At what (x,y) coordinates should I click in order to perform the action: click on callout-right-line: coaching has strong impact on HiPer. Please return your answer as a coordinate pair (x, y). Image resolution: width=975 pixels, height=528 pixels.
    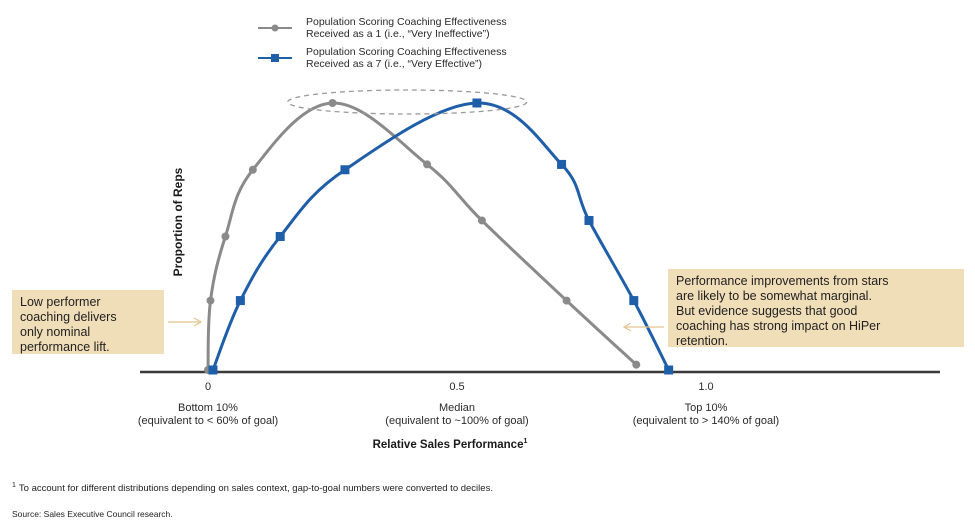
    Looking at the image, I should click on (778, 326).